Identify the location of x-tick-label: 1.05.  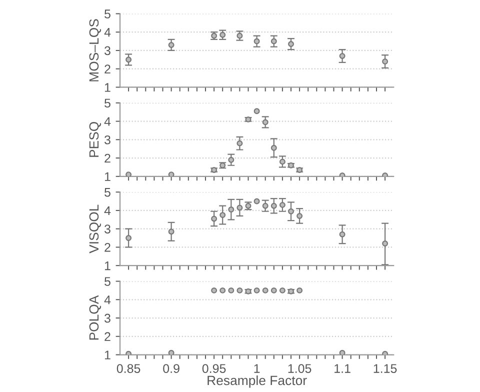
(300, 368).